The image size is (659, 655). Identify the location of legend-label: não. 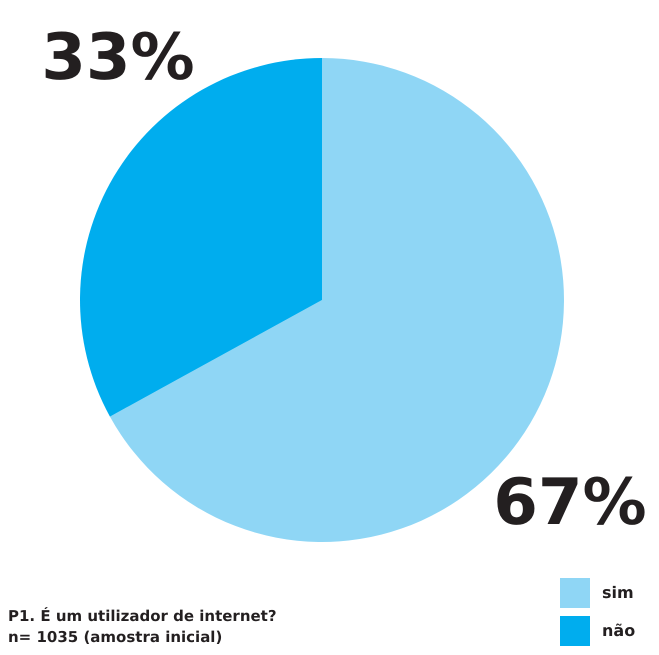
(619, 630).